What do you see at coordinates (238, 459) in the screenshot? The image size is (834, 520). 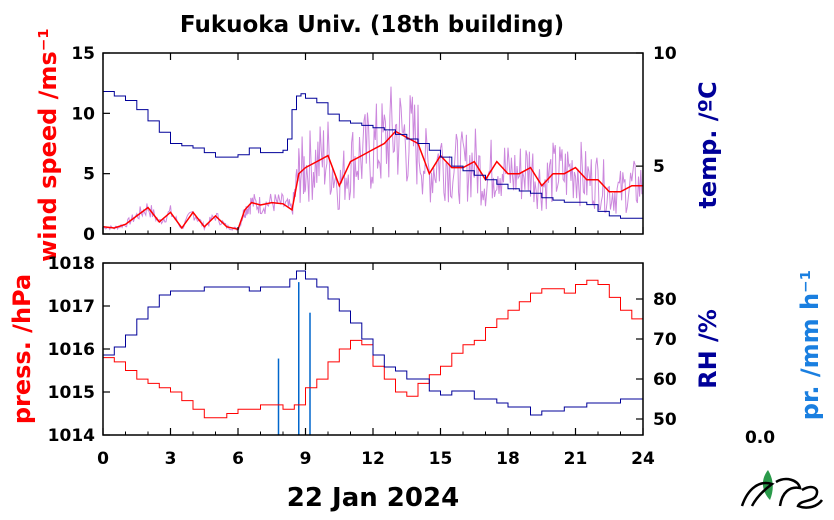 I see `x-tick-label: 6` at bounding box center [238, 459].